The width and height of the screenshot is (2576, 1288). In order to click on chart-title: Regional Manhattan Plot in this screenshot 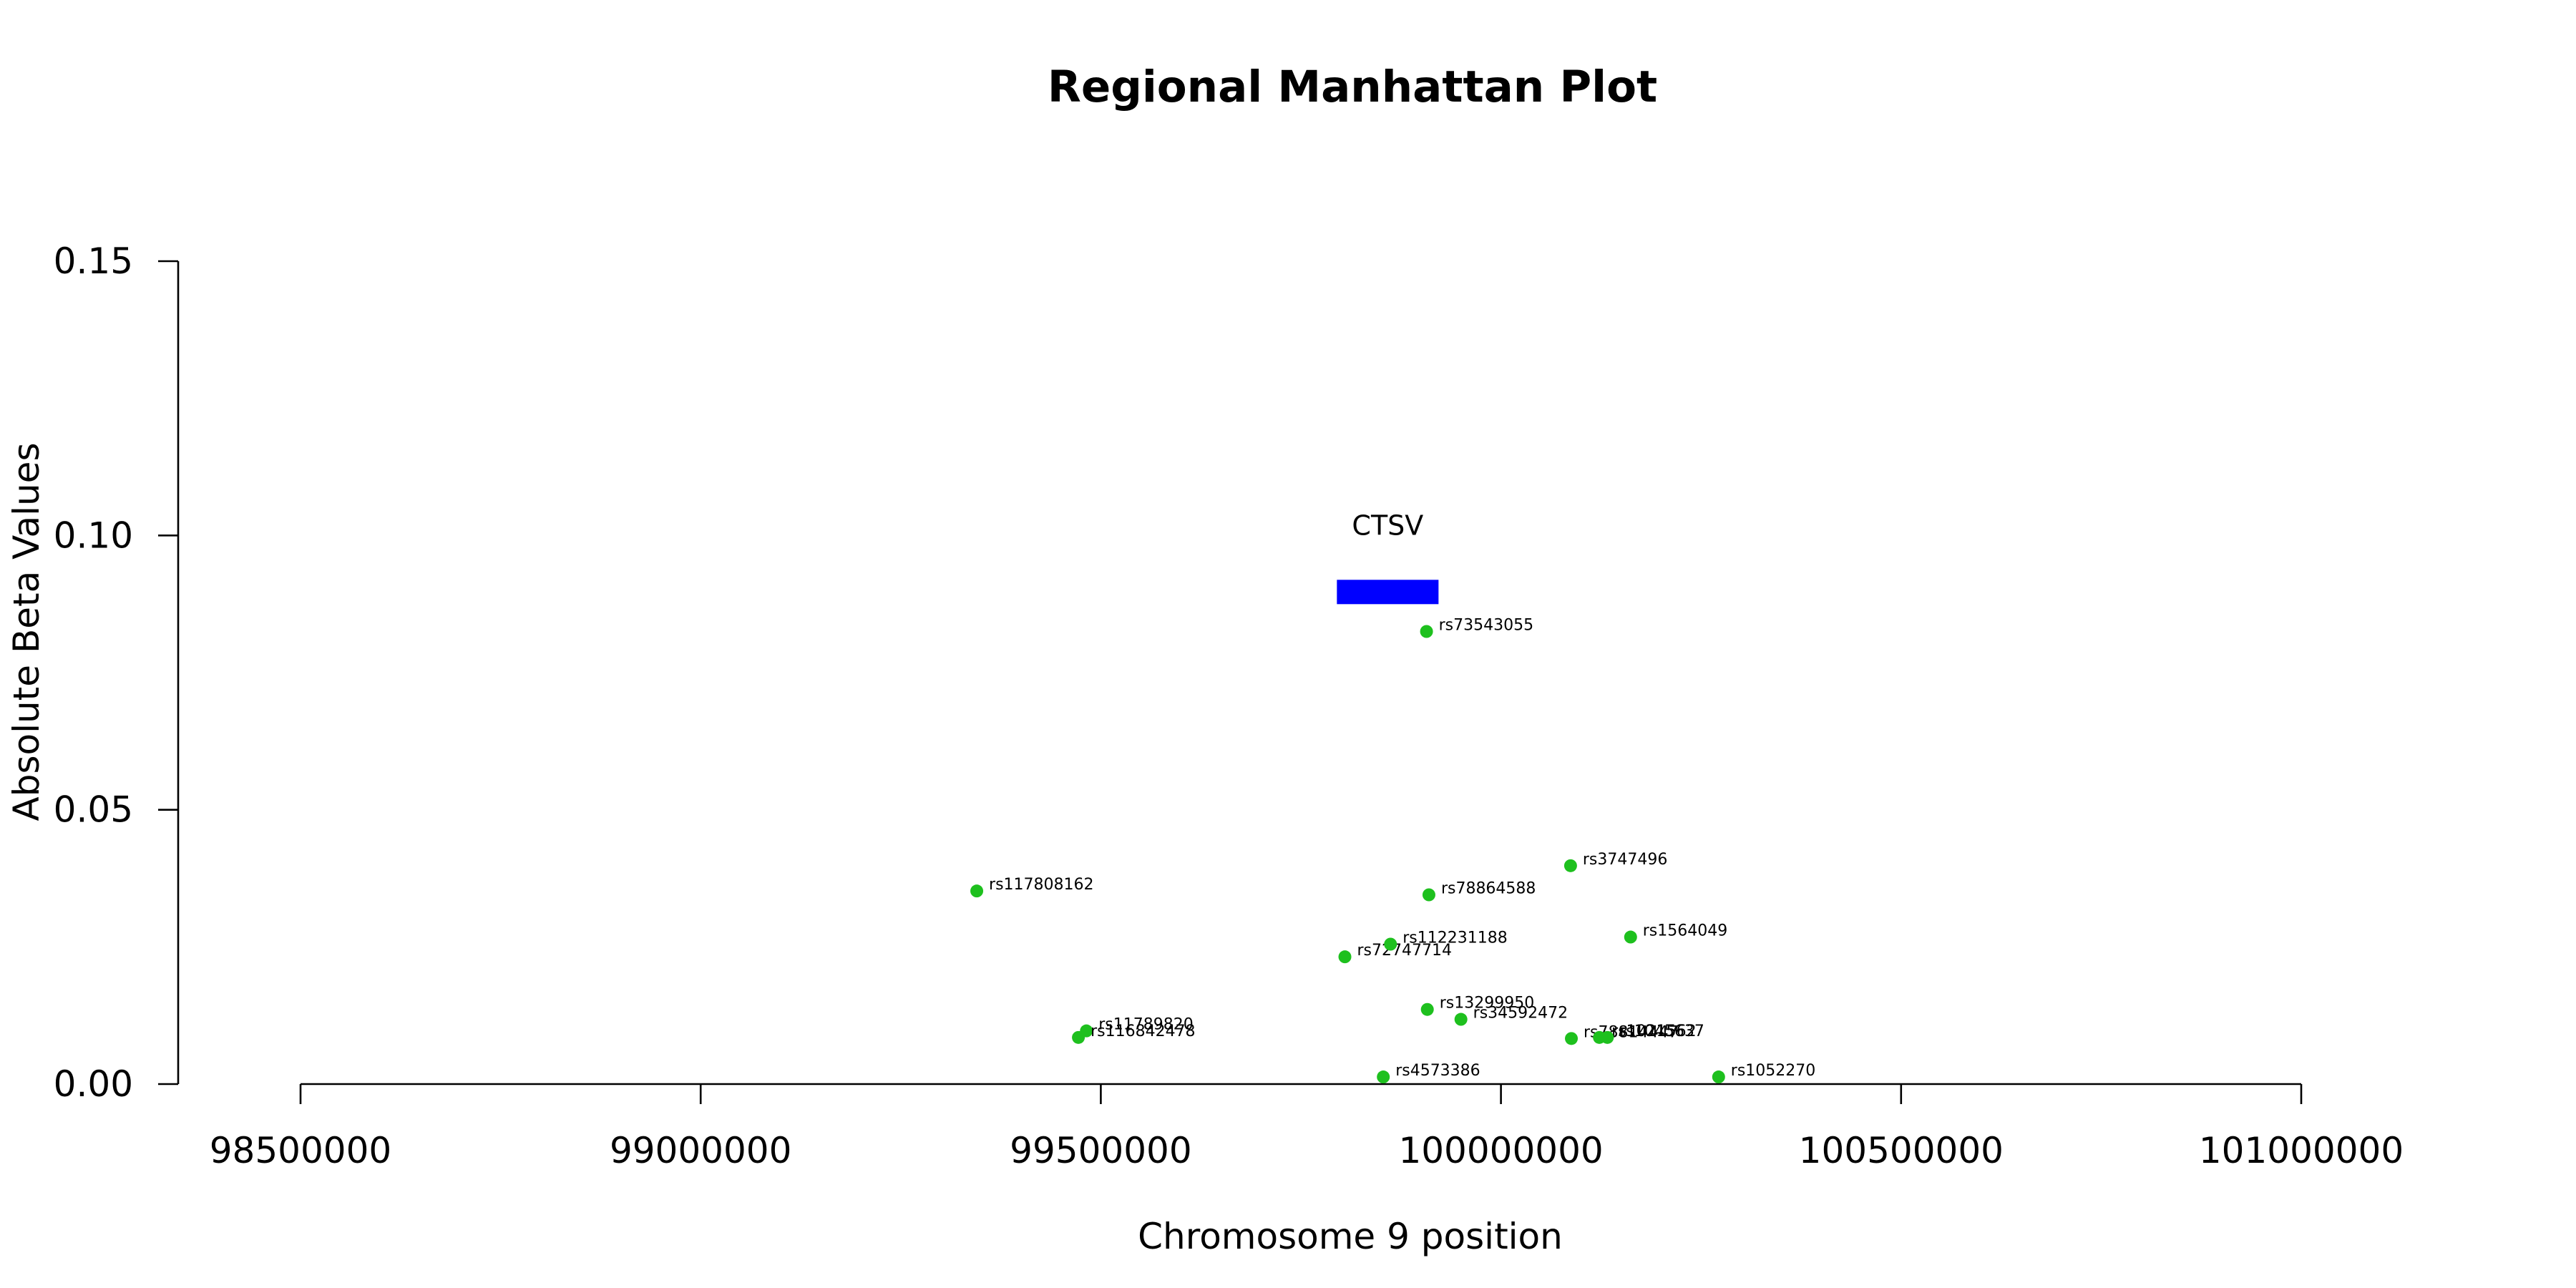, I will do `click(1352, 87)`.